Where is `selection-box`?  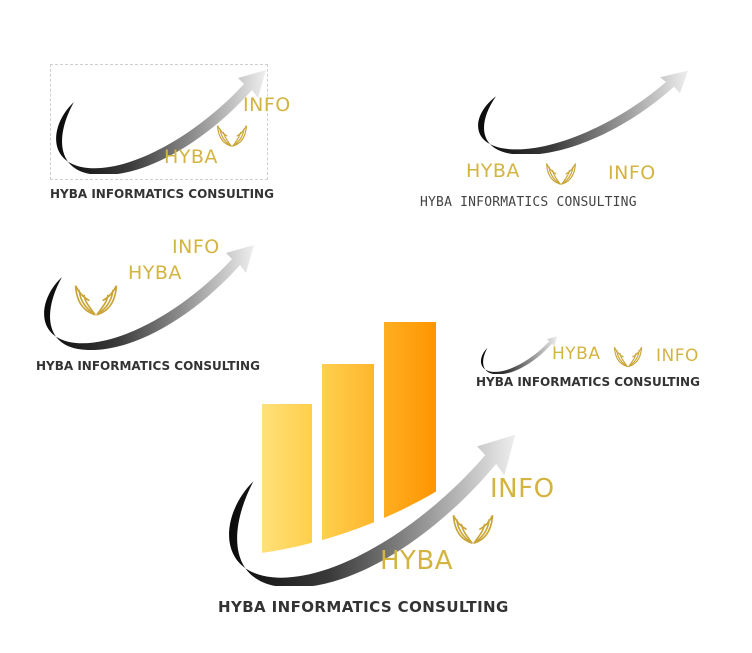
selection-box is located at coordinates (159, 122).